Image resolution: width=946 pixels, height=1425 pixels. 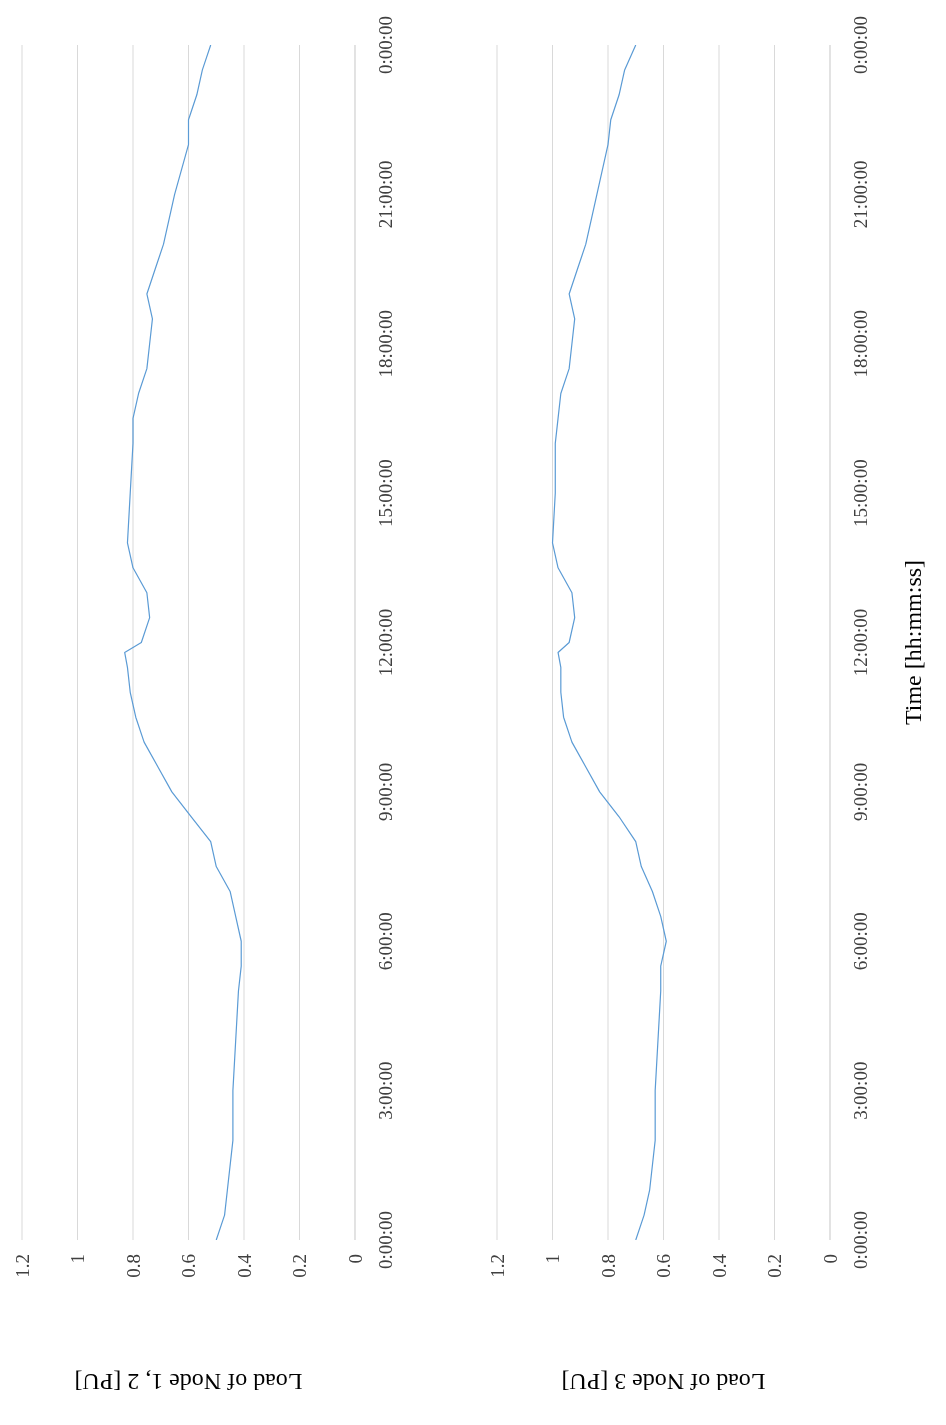 I want to click on x-axis-title: Load of Node 3 [PU], so click(x=663, y=1382).